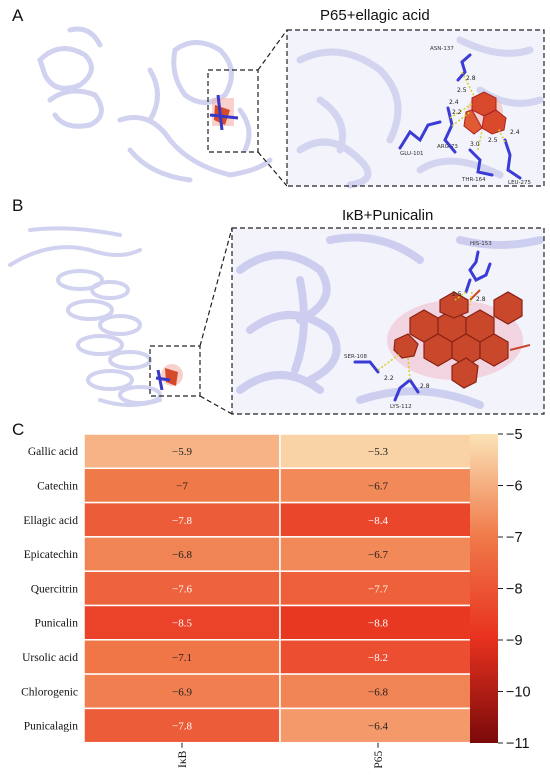 Image resolution: width=550 pixels, height=777 pixels. Describe the element at coordinates (518, 693) in the screenshot. I see `colorbar-tick-label: −10` at that location.